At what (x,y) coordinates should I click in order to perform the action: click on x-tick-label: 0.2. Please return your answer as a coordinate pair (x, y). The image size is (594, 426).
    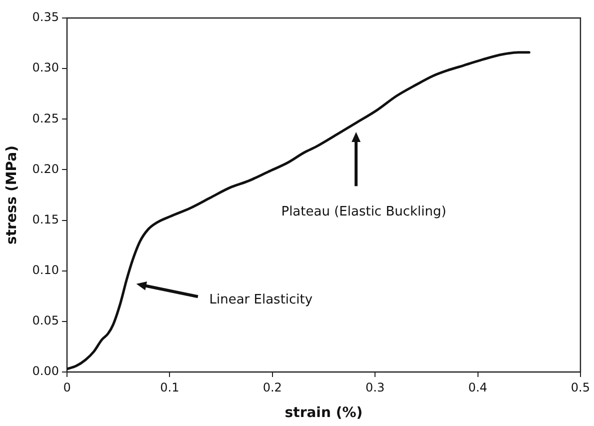
    Looking at the image, I should click on (272, 387).